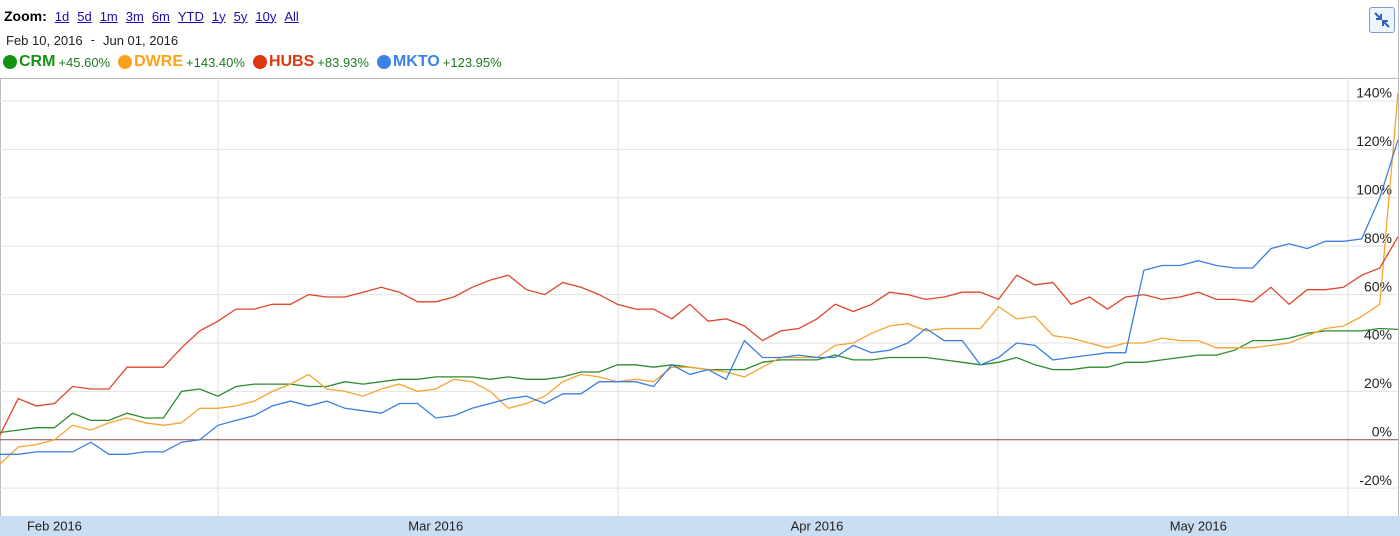  What do you see at coordinates (1375, 480) in the screenshot?
I see `y-tick-label: -20%` at bounding box center [1375, 480].